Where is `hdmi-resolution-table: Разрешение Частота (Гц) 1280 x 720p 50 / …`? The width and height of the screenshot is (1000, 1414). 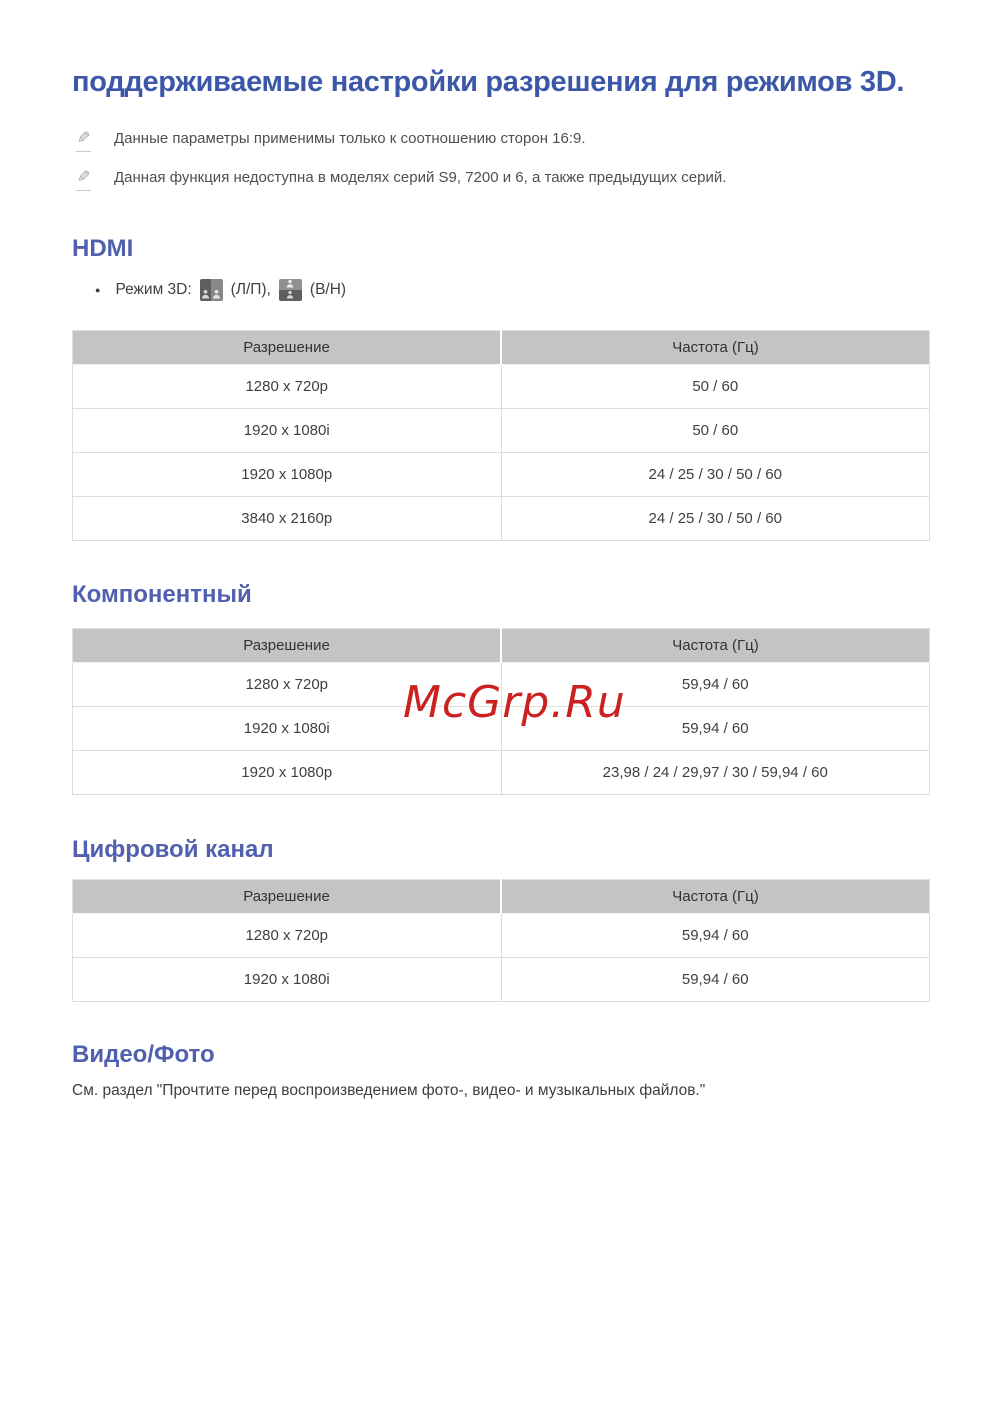 hdmi-resolution-table: Разрешение Частота (Гц) 1280 x 720p 50 / … is located at coordinates (501, 435).